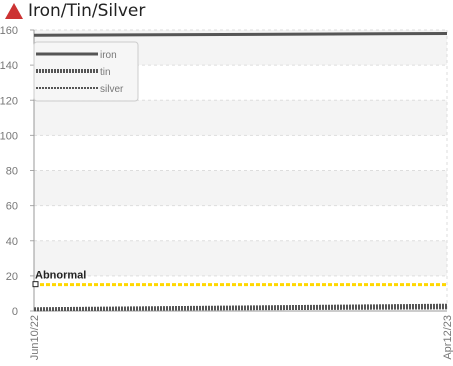 This screenshot has height=366, width=453. Describe the element at coordinates (15, 312) in the screenshot. I see `y-tick-label: 0` at that location.